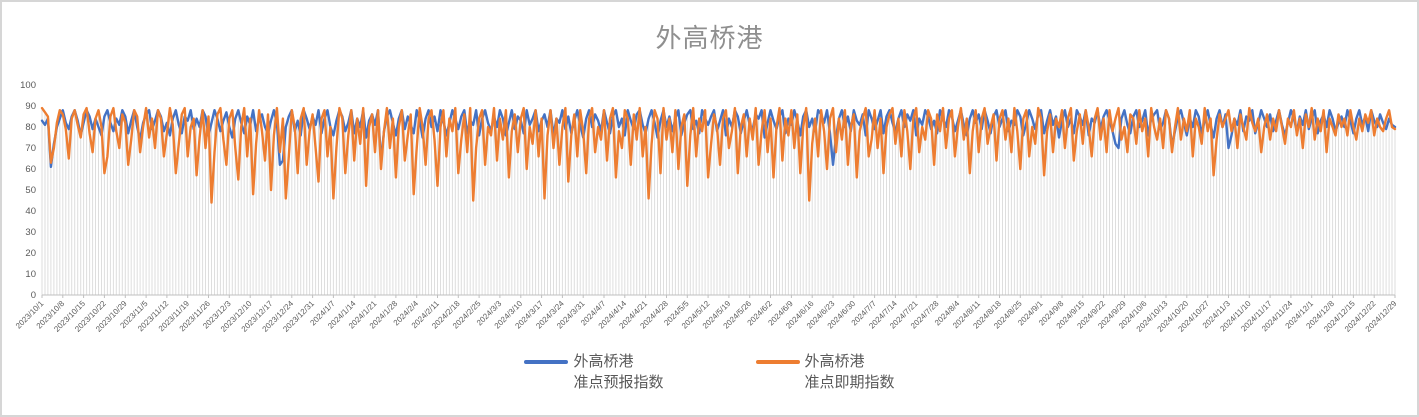 The image size is (1419, 417). Describe the element at coordinates (603, 361) in the screenshot. I see `legend-label-forecast-line1: 外高桥港` at that location.